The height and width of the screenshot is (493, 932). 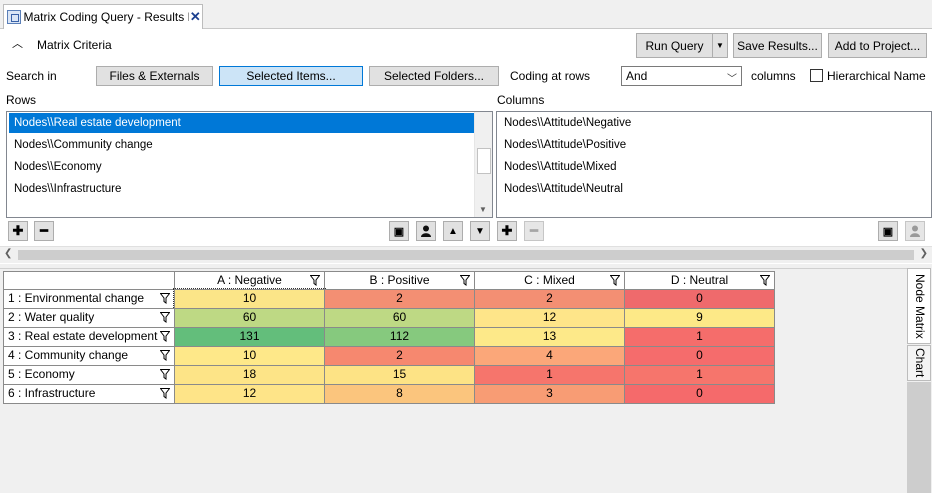 I want to click on column-header-label: C : Mixed, so click(x=549, y=280).